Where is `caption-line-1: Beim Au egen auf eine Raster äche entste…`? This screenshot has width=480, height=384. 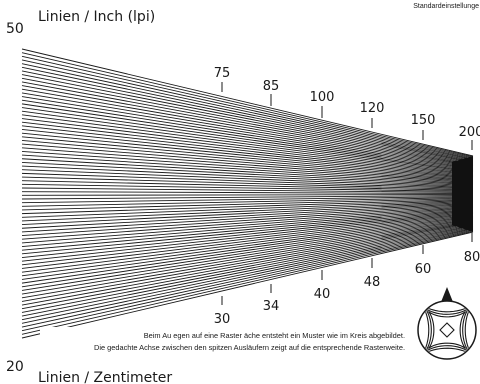 caption-line-1: Beim Au egen auf eine Raster äche entste… is located at coordinates (274, 335).